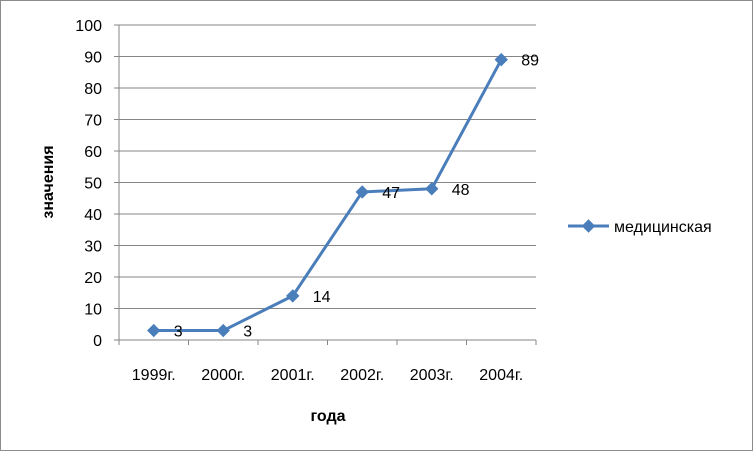  I want to click on data-label-4: 48, so click(461, 190).